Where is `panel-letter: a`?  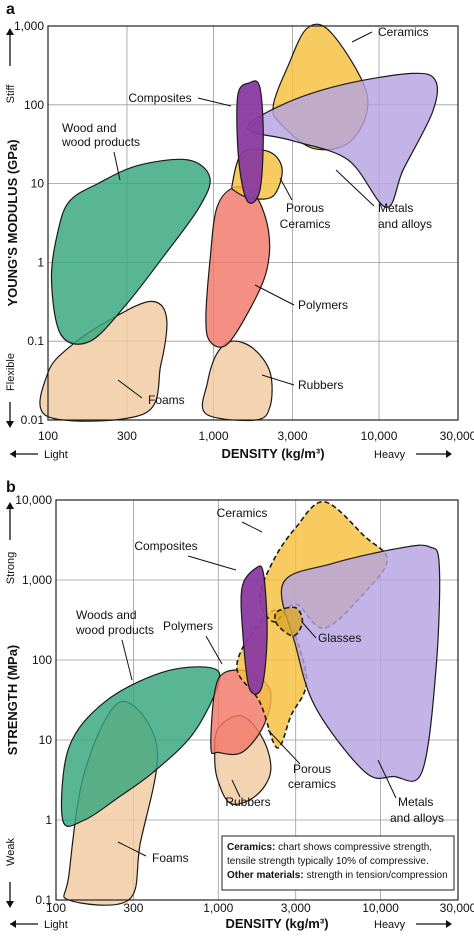 panel-letter: a is located at coordinates (10, 9).